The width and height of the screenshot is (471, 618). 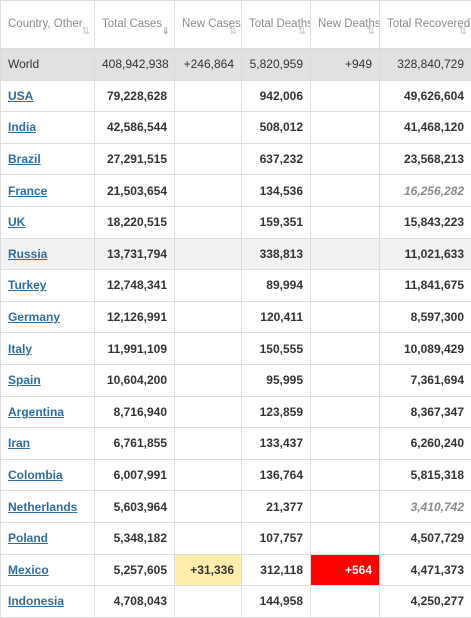 I want to click on country-cell: Colombia, so click(x=48, y=475).